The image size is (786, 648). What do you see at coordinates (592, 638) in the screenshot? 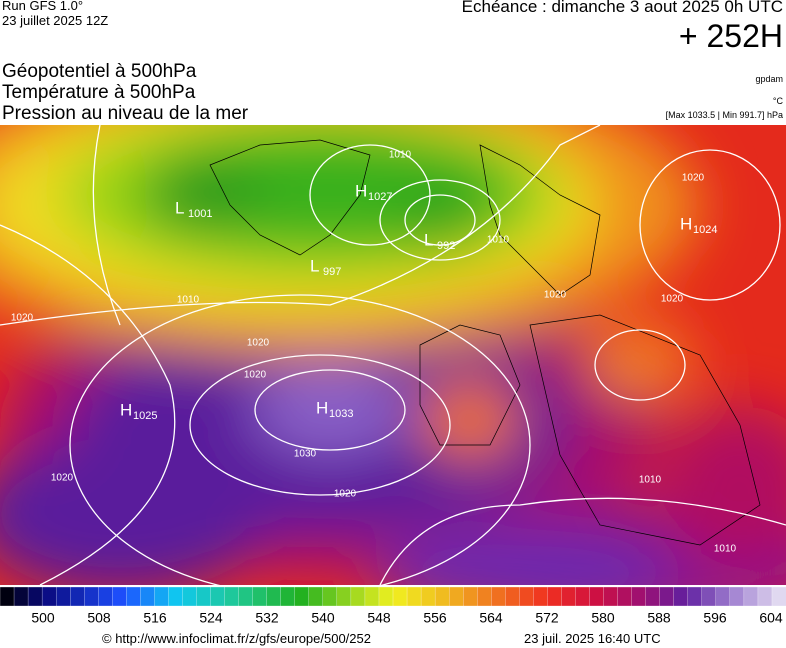
I see `footer-timestamp: 23 juil. 2025 16:40 UTC` at bounding box center [592, 638].